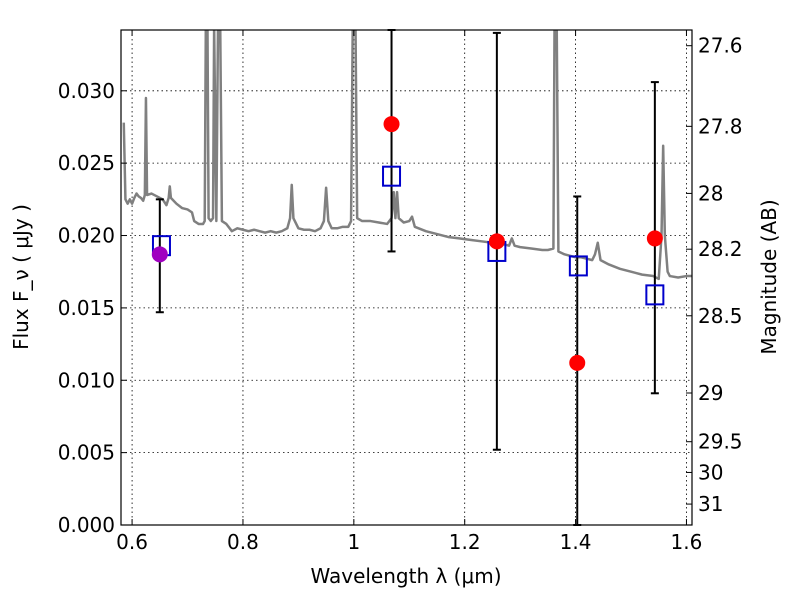  I want to click on y-tick-label: 0.000, so click(86, 525).